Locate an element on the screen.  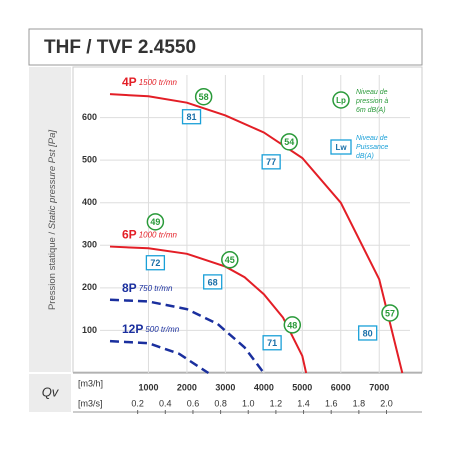
x-unit: [m3/h] is located at coordinates (90, 383).